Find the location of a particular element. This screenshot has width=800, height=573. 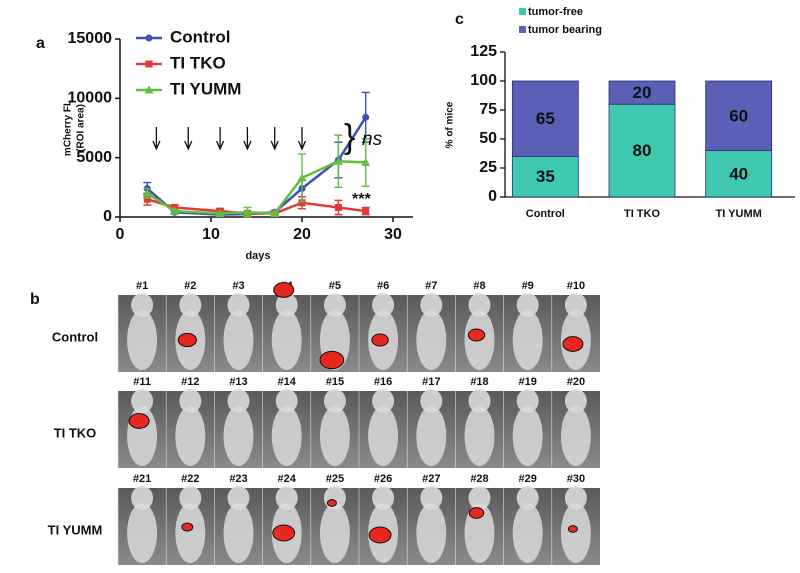

mouse-label: #12 is located at coordinates (190, 382).